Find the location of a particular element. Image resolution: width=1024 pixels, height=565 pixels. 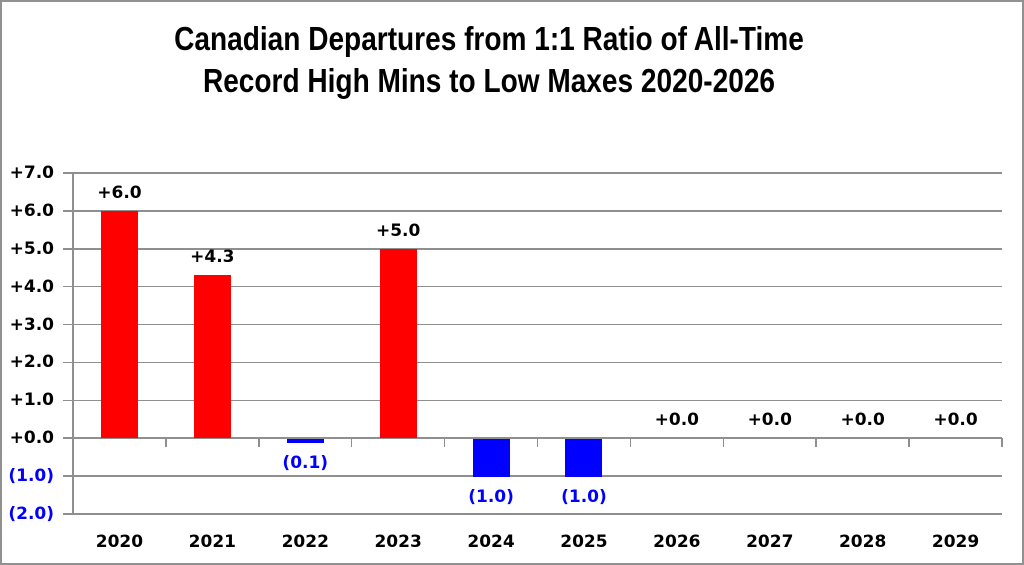

y-tick-label: +2.0 is located at coordinates (31, 362).